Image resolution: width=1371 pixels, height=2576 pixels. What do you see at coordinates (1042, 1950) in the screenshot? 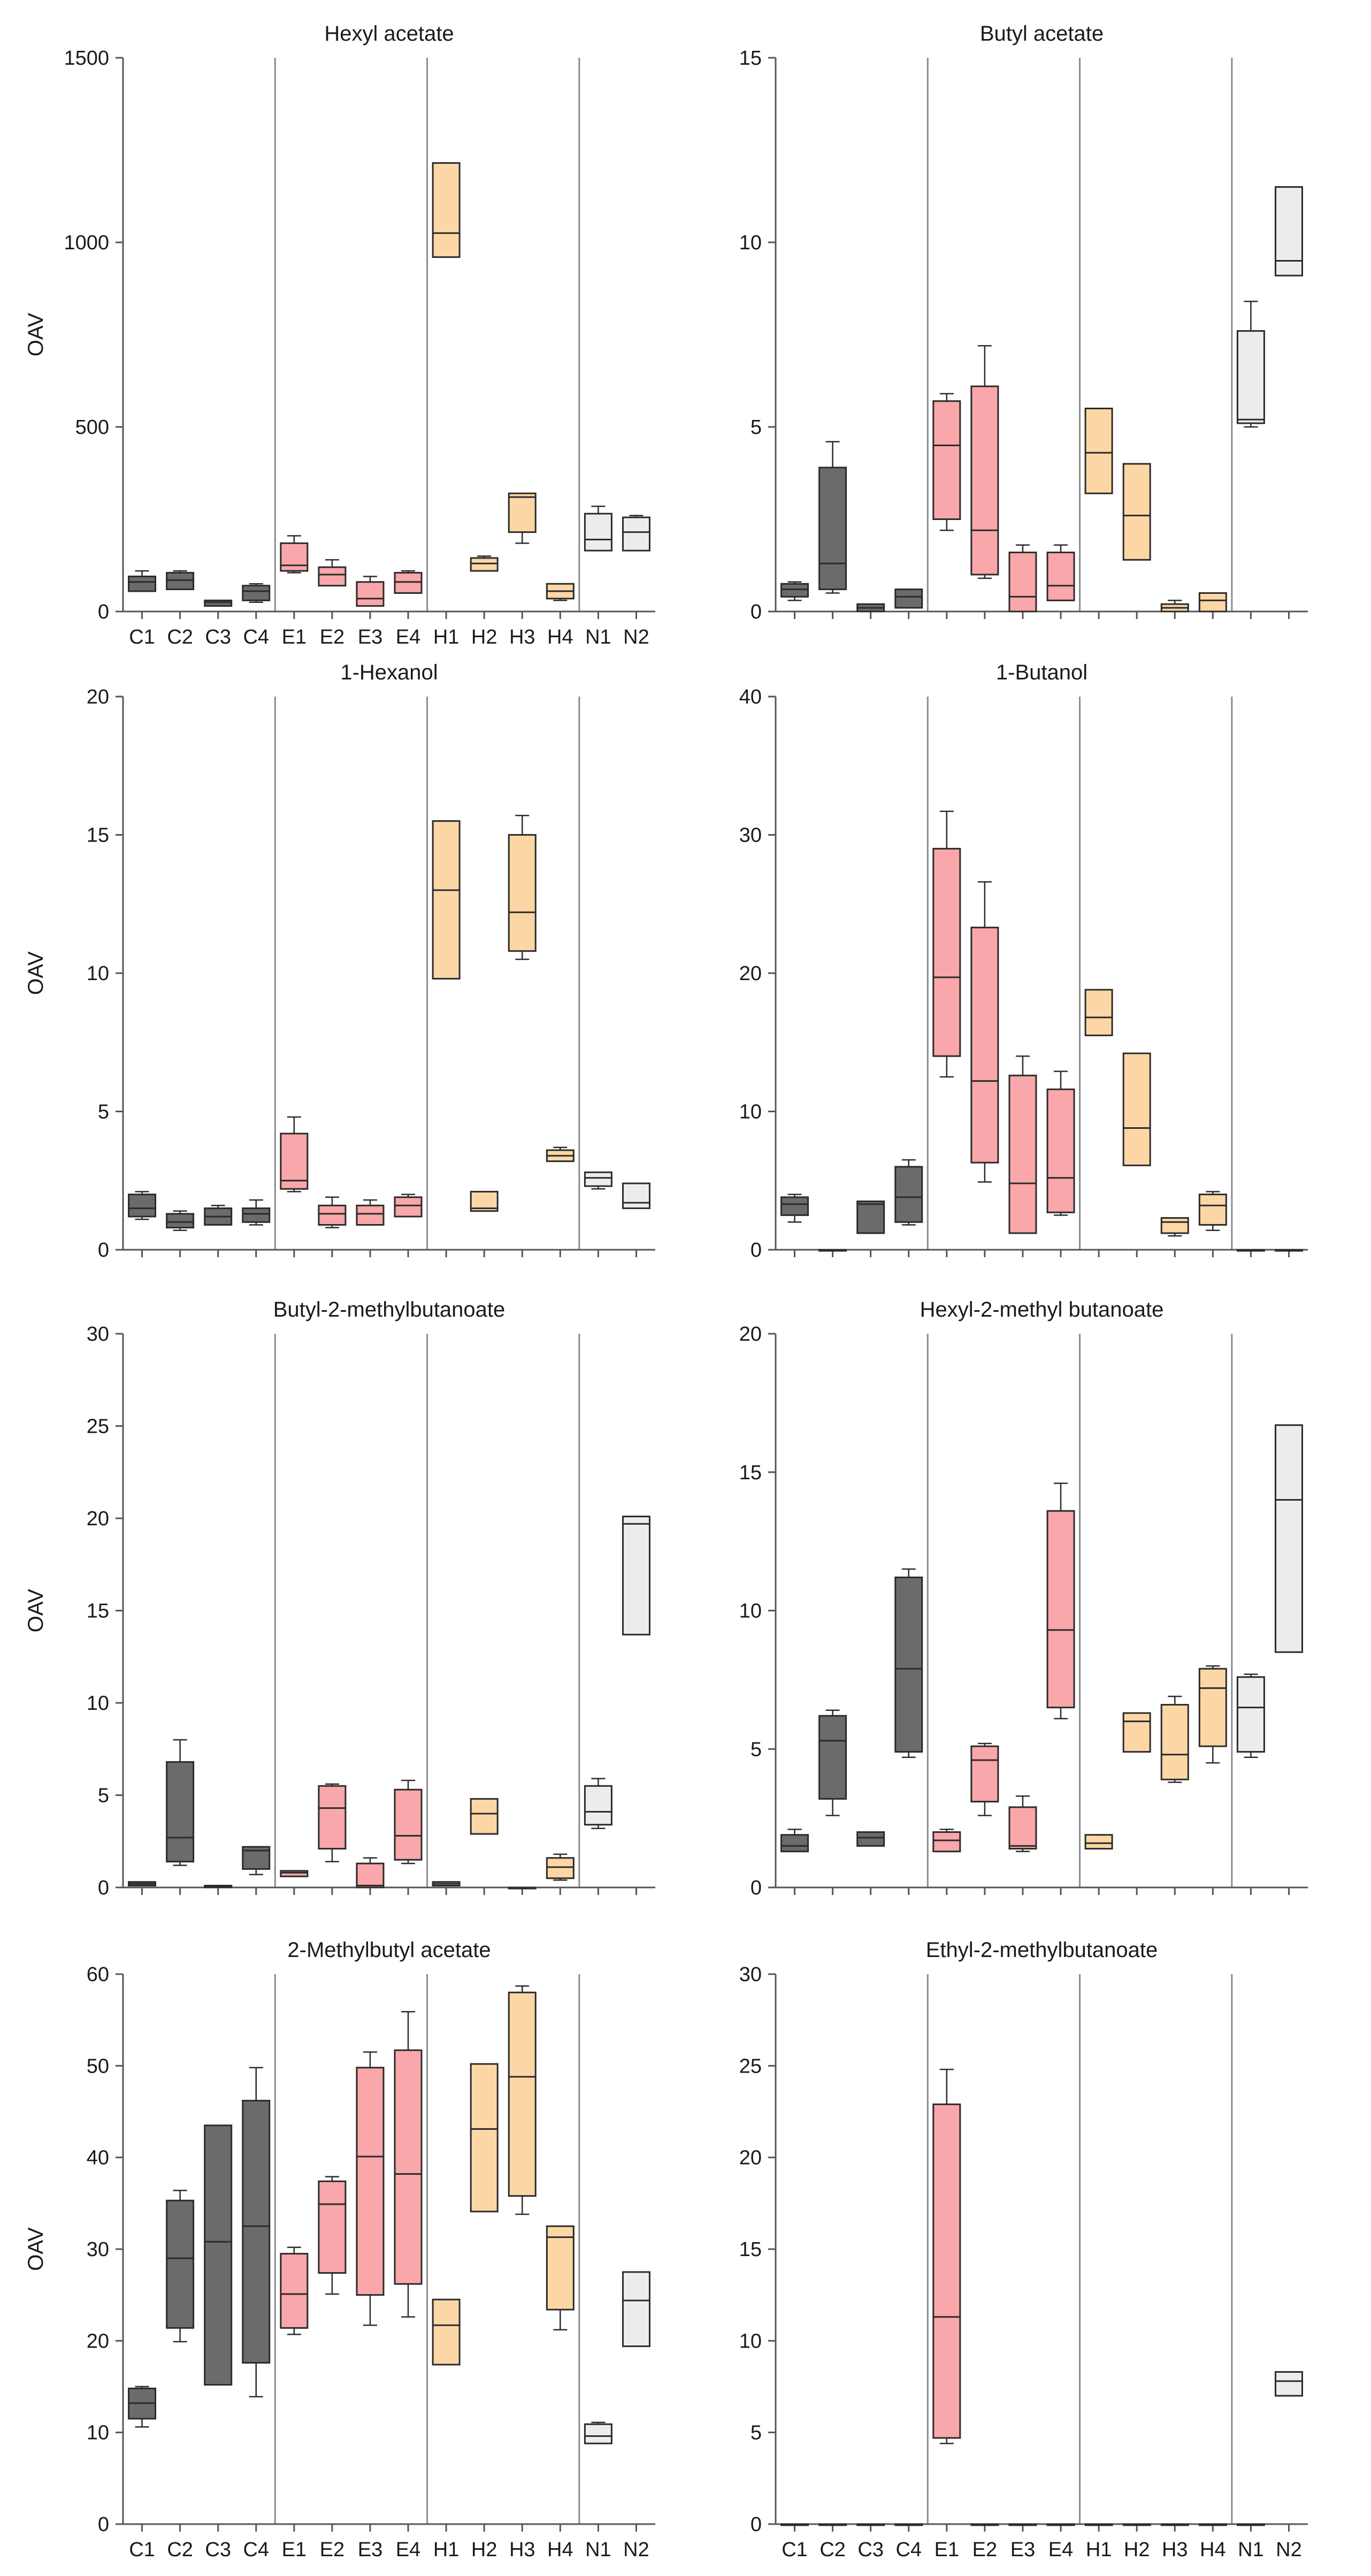
I see `chart-title: Ethyl-2-methylbutanoate` at bounding box center [1042, 1950].